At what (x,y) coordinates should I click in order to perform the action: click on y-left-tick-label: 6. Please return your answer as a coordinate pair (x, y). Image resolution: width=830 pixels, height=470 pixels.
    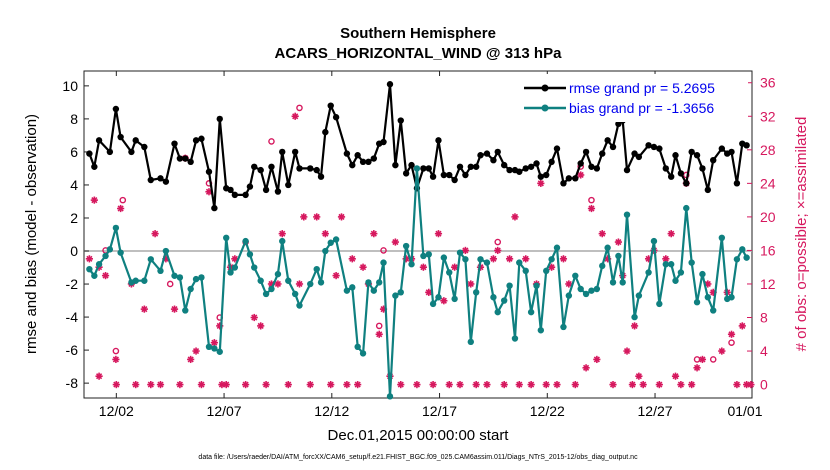
    Looking at the image, I should click on (74, 152).